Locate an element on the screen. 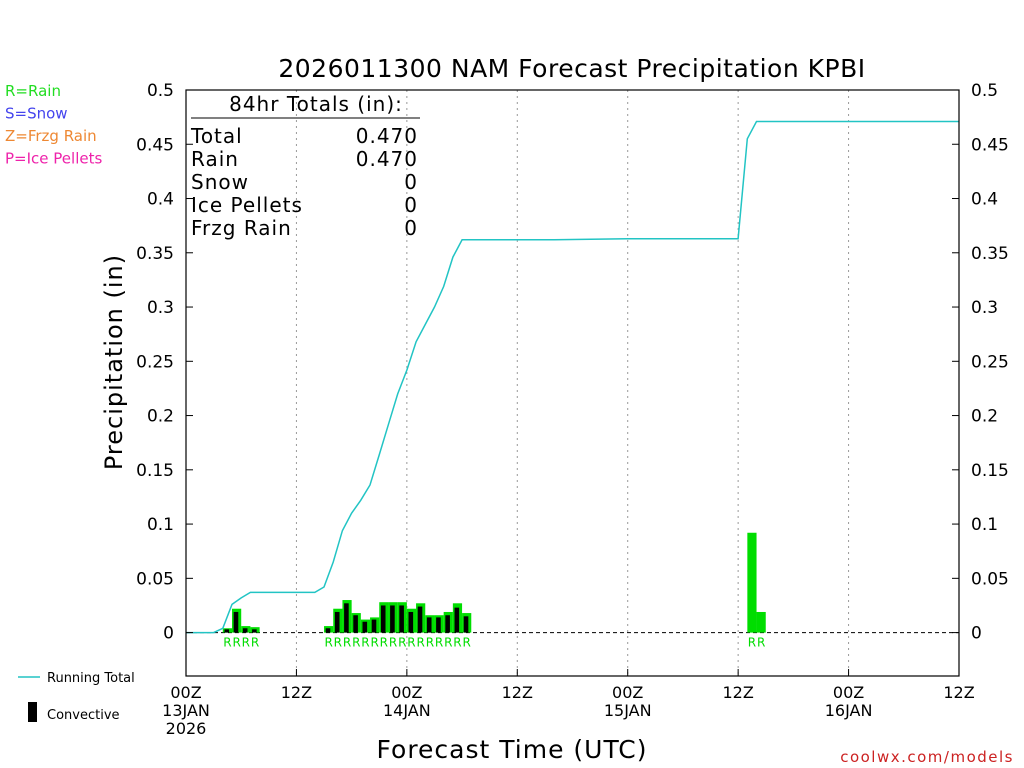 The height and width of the screenshot is (768, 1024). ptype-mark-20: R is located at coordinates (752, 643).